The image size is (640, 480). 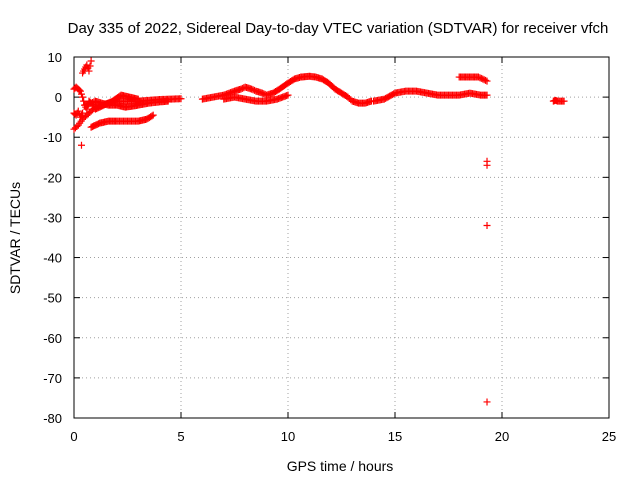 I want to click on y-tick-label: -60, so click(x=52, y=338).